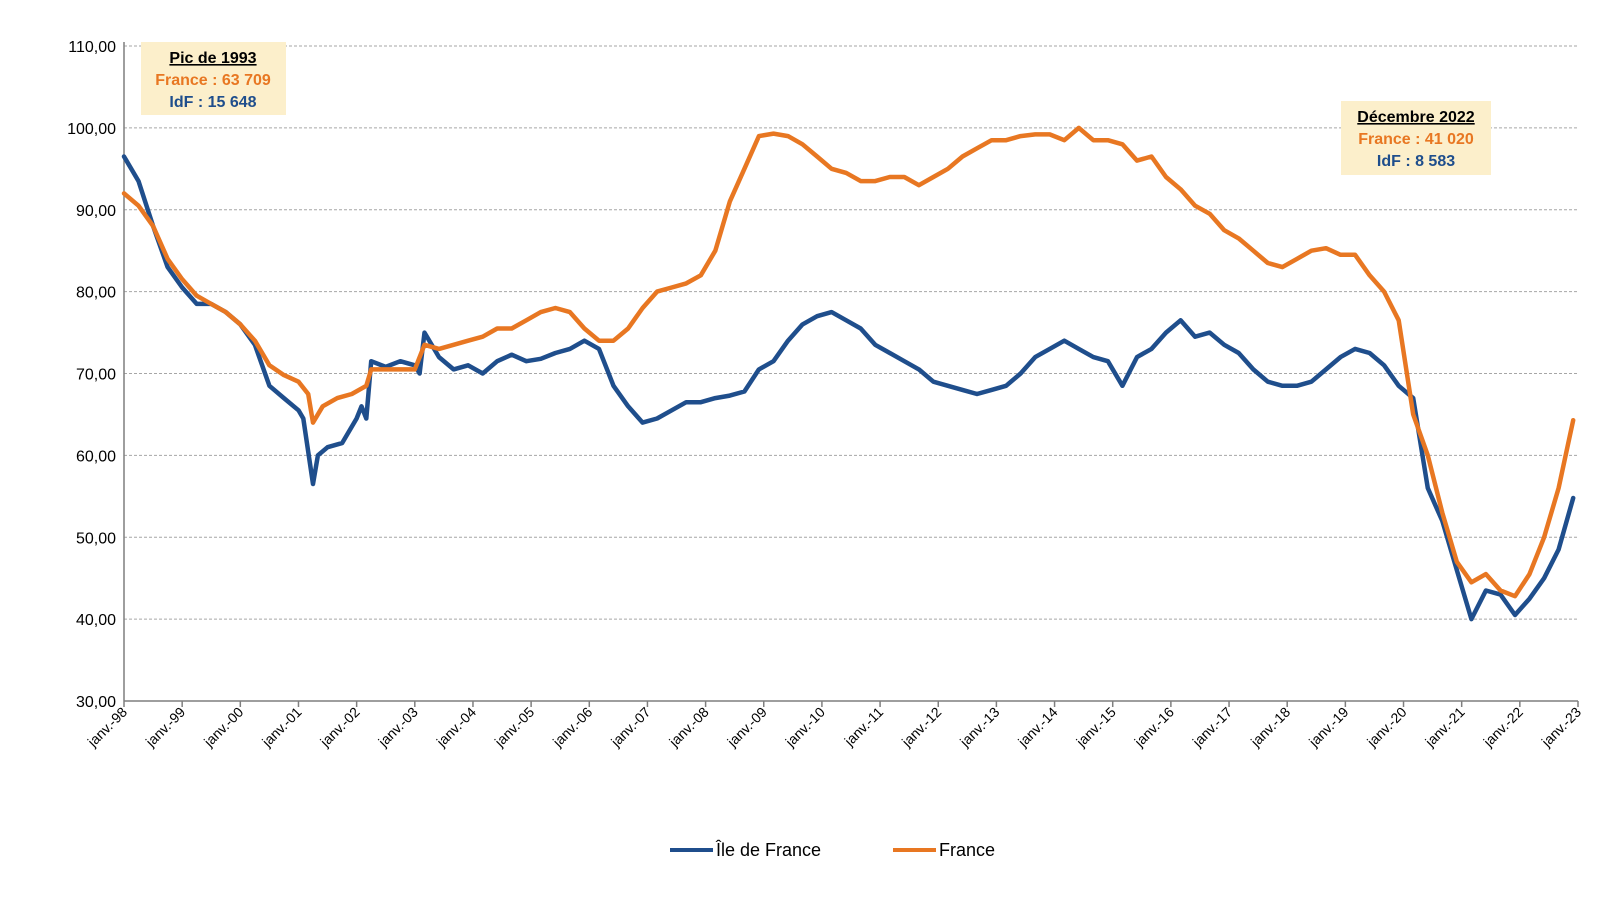 Image resolution: width=1623 pixels, height=911 pixels. Describe the element at coordinates (456, 727) in the screenshot. I see `x-tick-label: janv.-04` at that location.